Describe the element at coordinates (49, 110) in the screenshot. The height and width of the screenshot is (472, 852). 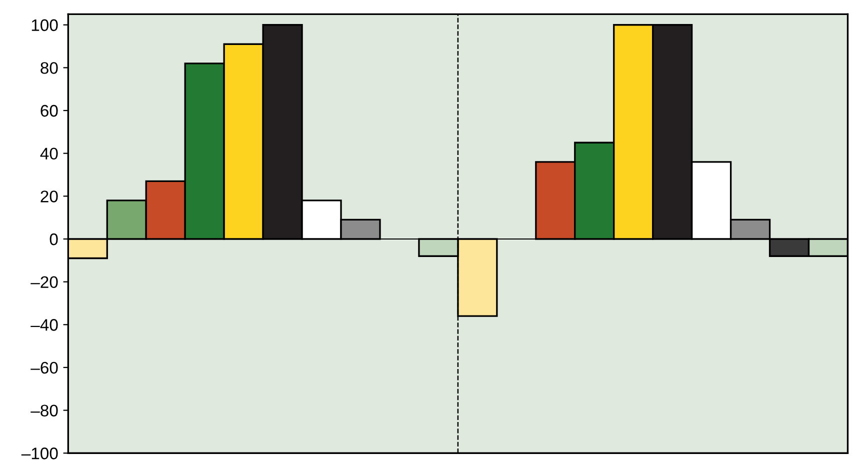
I see `y-tick-label: 60` at that location.